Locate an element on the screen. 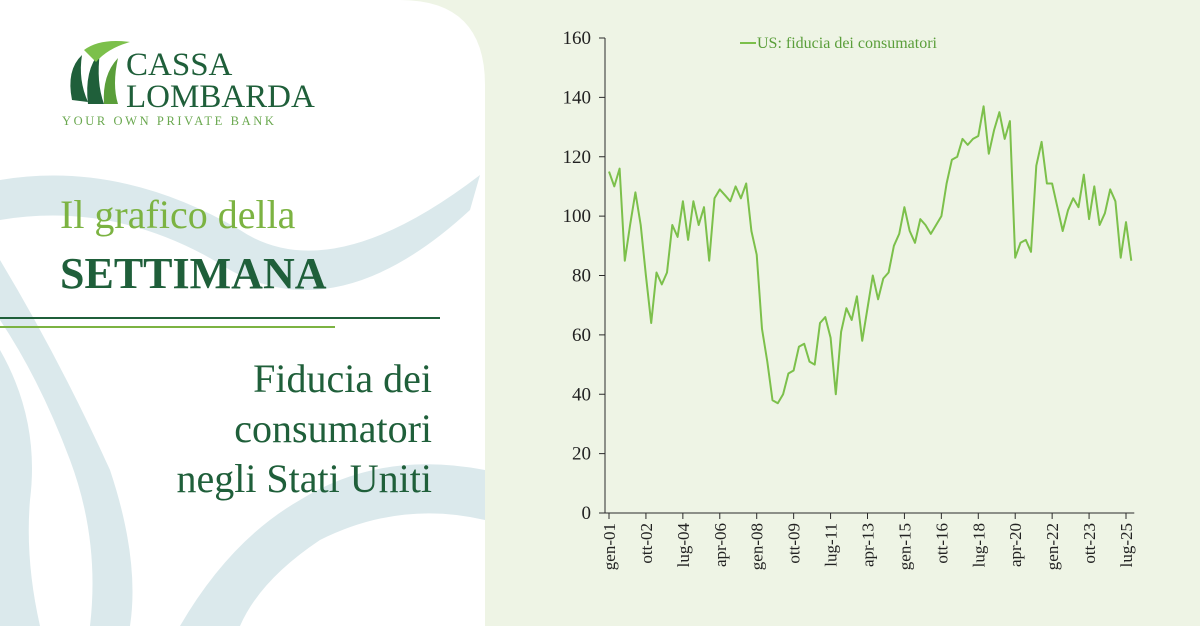  subtitle: Fiducia dei is located at coordinates (342, 378).